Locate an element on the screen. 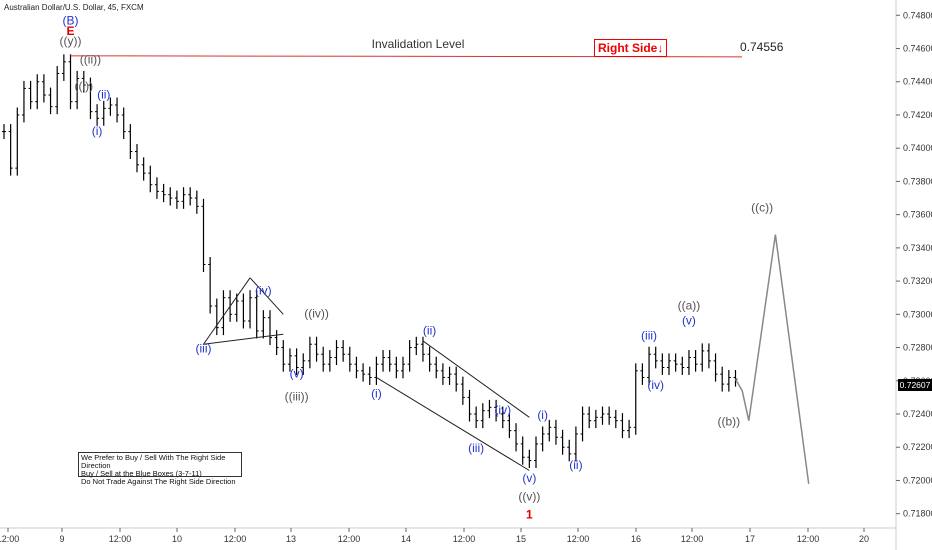  time-tick-label: 10 is located at coordinates (177, 539).